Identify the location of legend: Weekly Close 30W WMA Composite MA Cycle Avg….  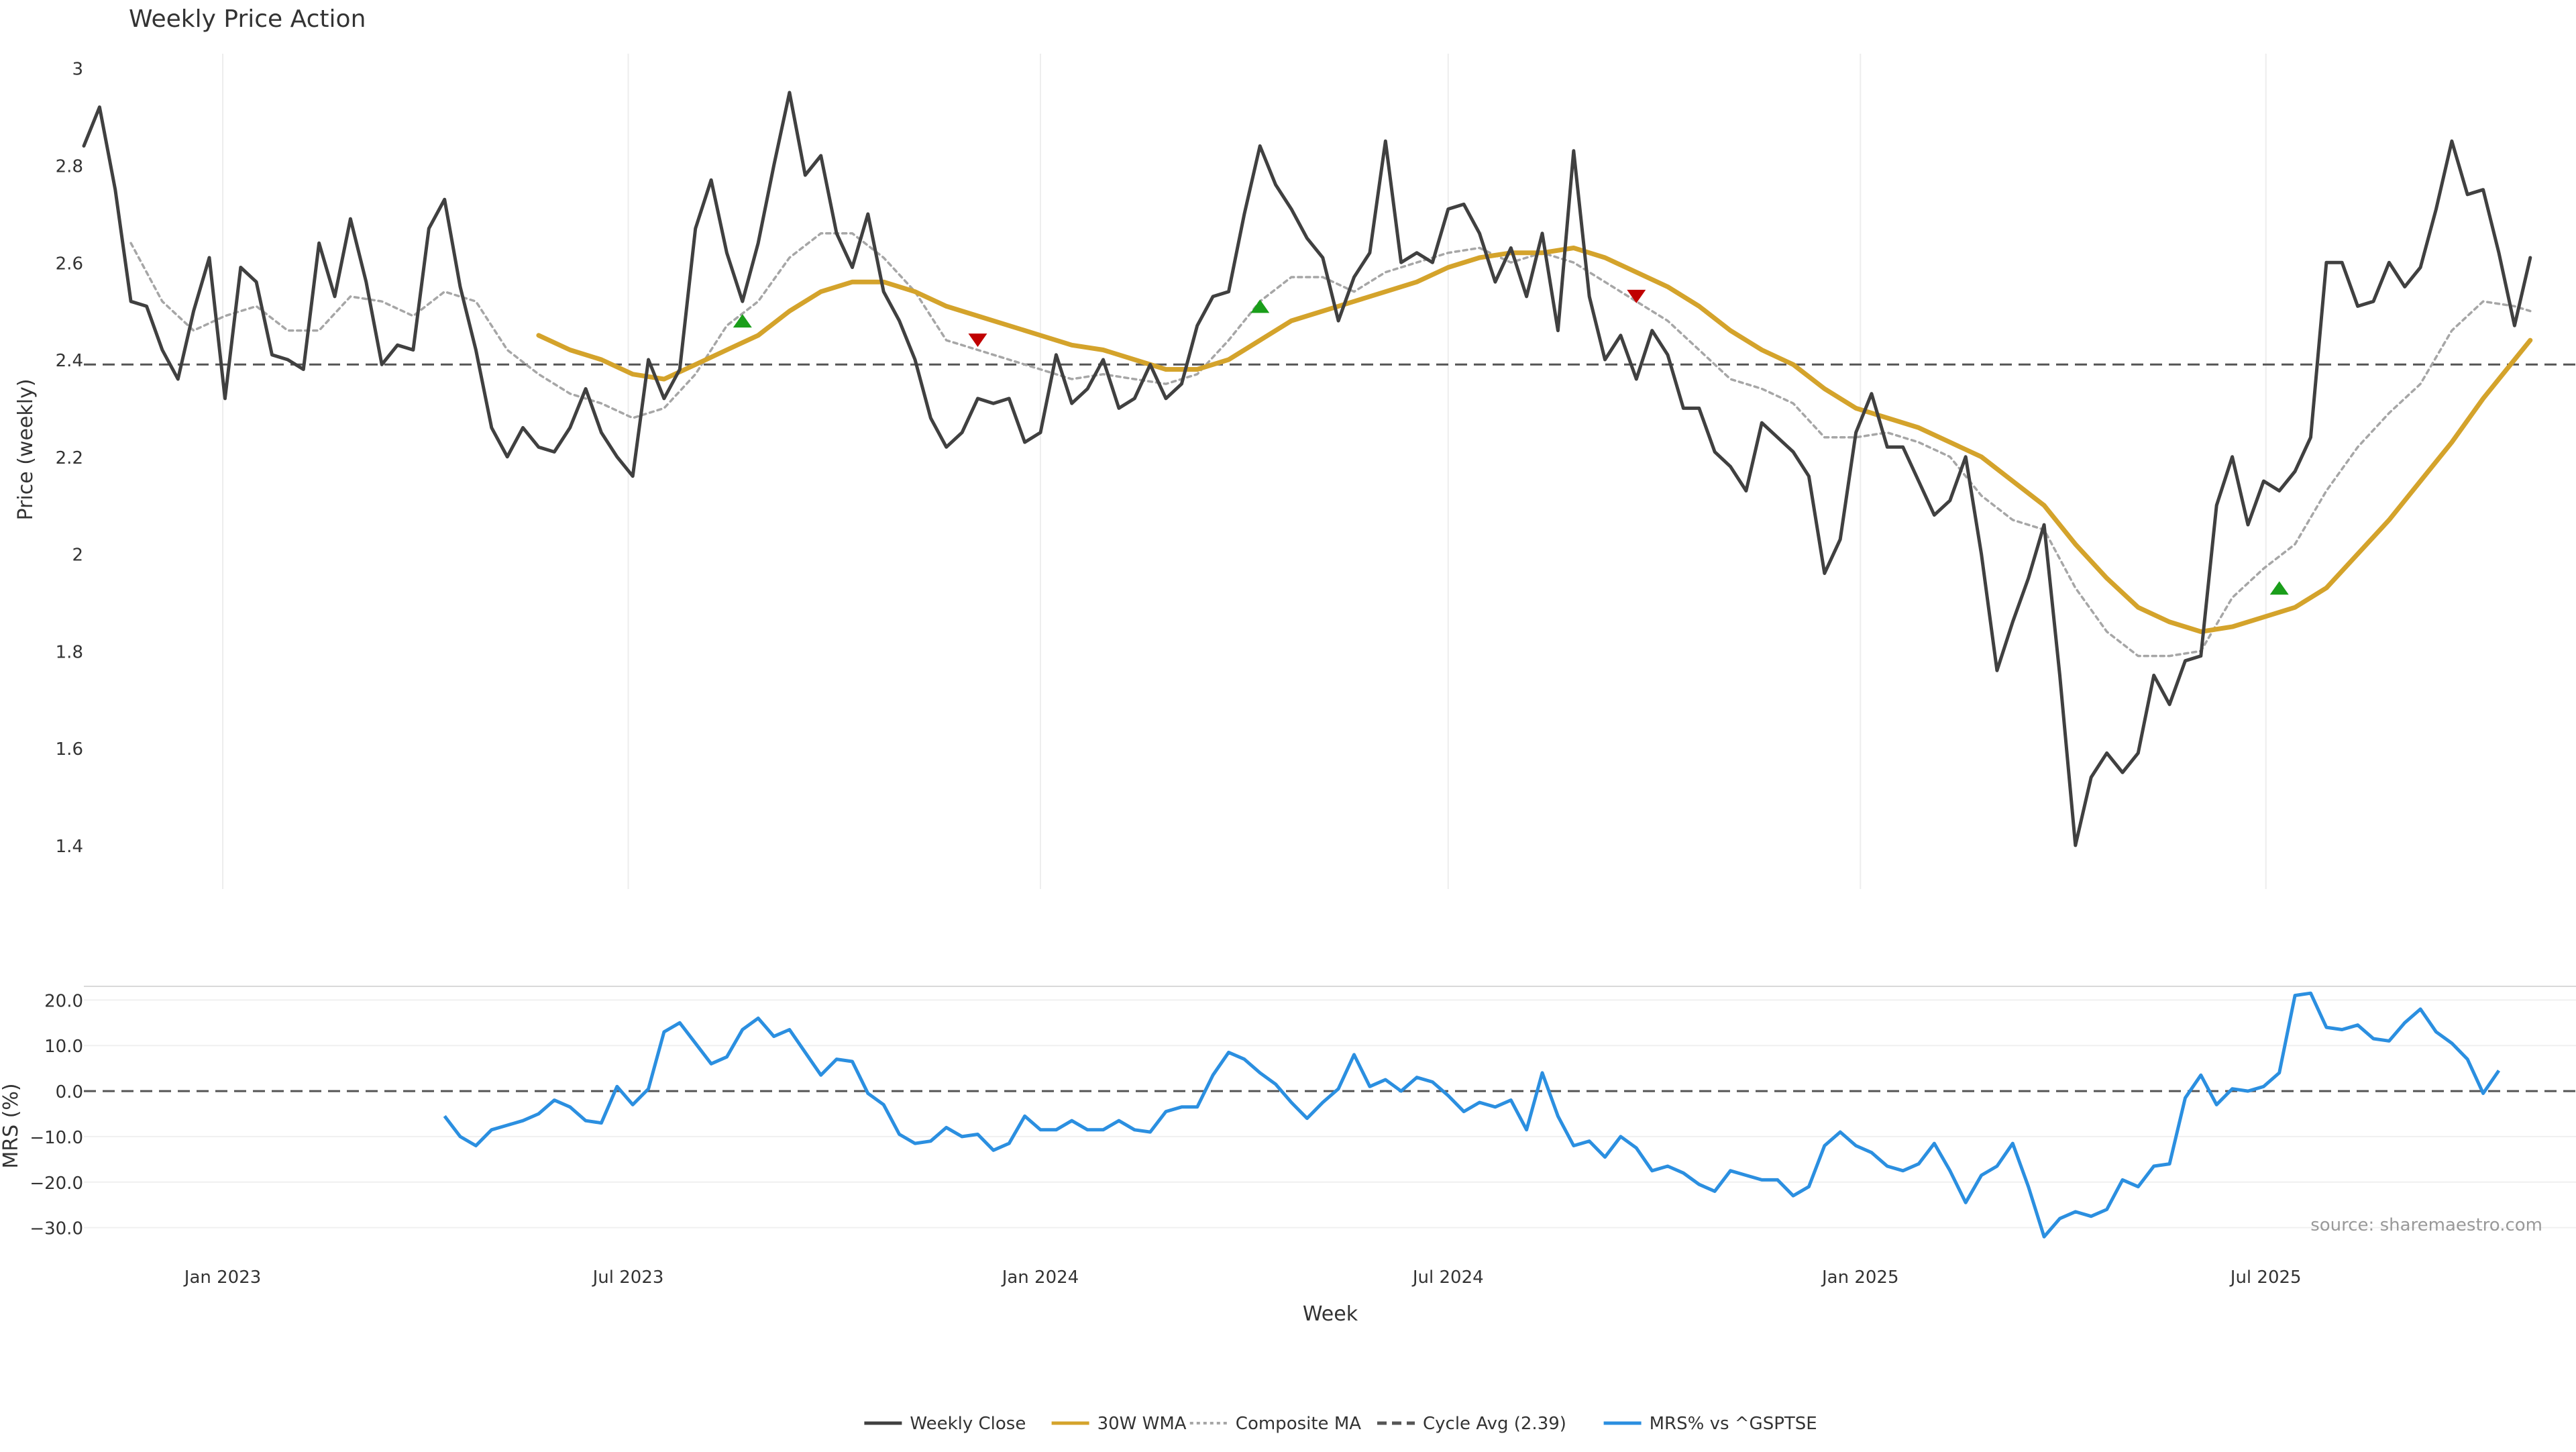
(1340, 1424).